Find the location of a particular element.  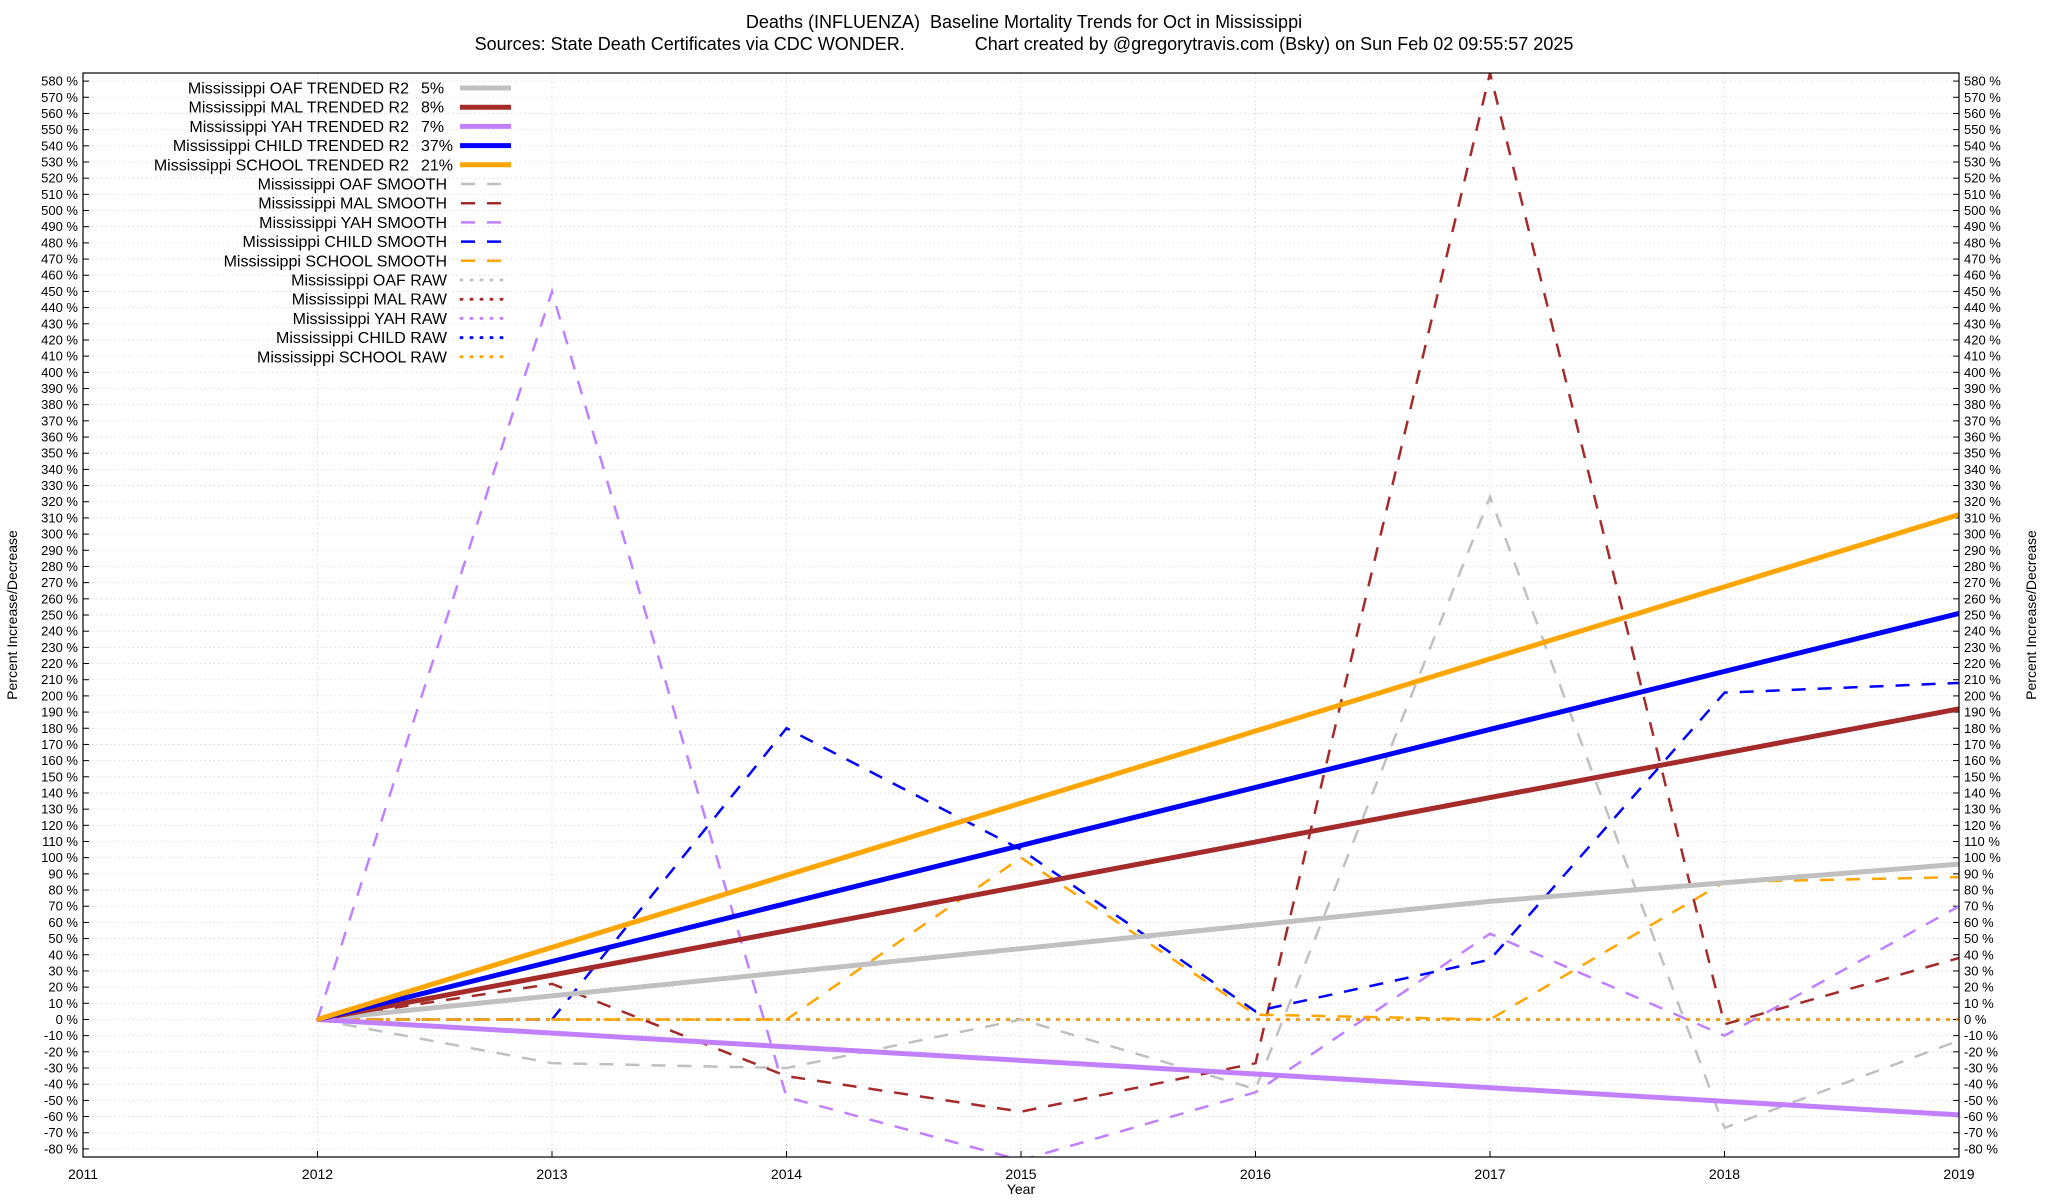

legend-label: Mississippi CHILD SMOOTH is located at coordinates (345, 242).